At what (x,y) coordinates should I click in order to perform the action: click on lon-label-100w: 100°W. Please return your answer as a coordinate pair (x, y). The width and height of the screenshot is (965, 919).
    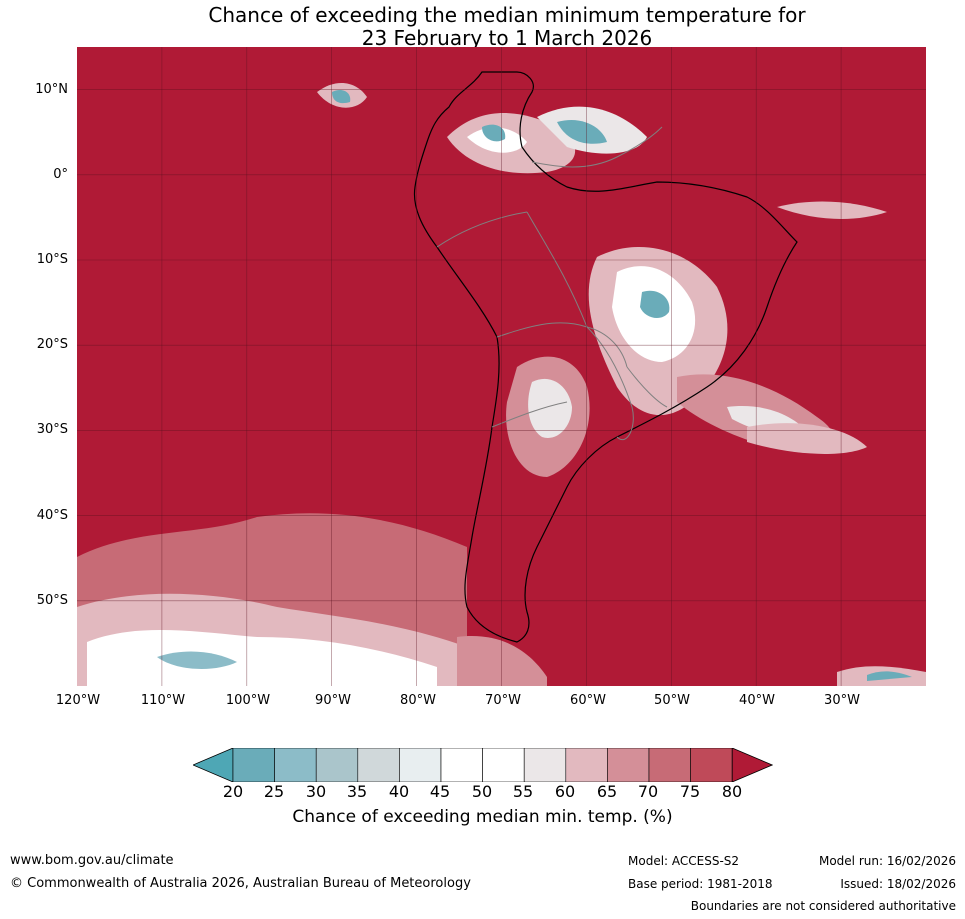
    Looking at the image, I should click on (248, 700).